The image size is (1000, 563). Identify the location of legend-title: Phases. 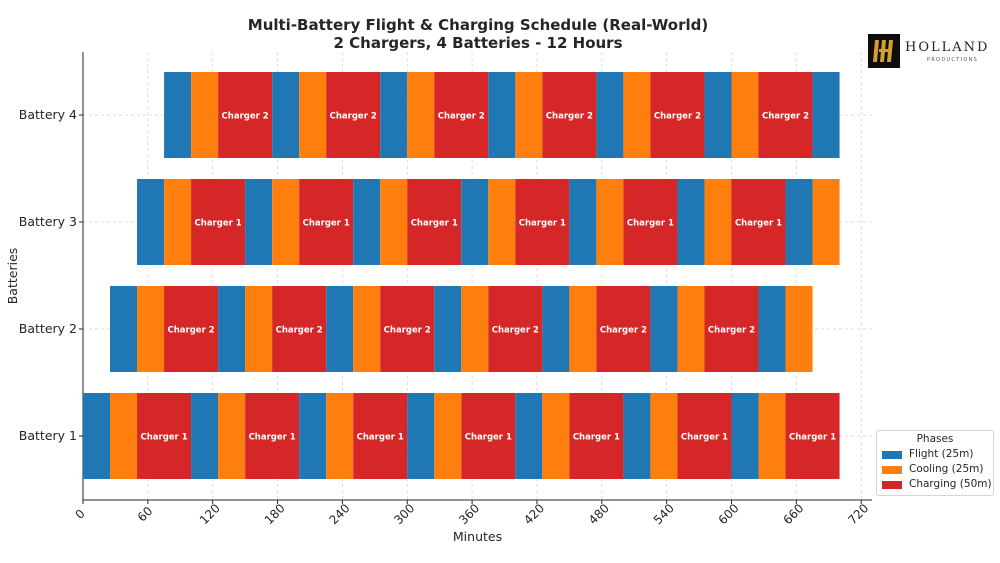
(935, 439).